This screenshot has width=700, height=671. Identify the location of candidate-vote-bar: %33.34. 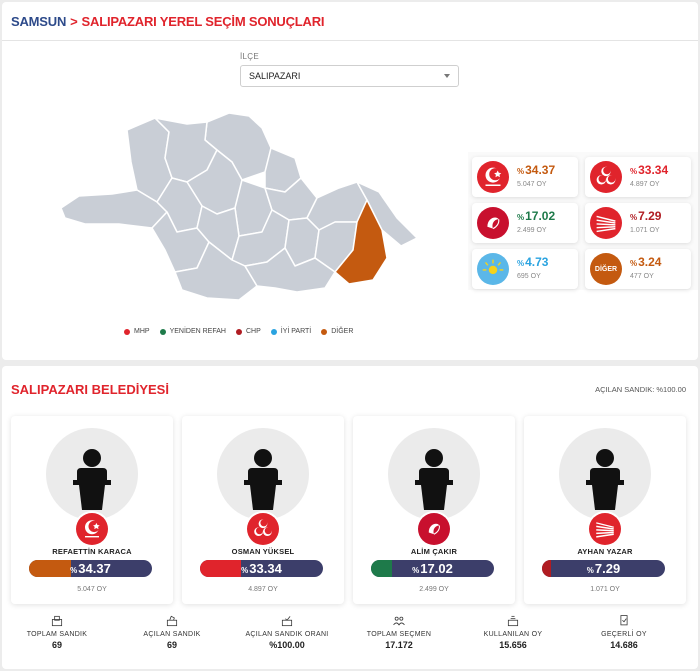
(261, 568).